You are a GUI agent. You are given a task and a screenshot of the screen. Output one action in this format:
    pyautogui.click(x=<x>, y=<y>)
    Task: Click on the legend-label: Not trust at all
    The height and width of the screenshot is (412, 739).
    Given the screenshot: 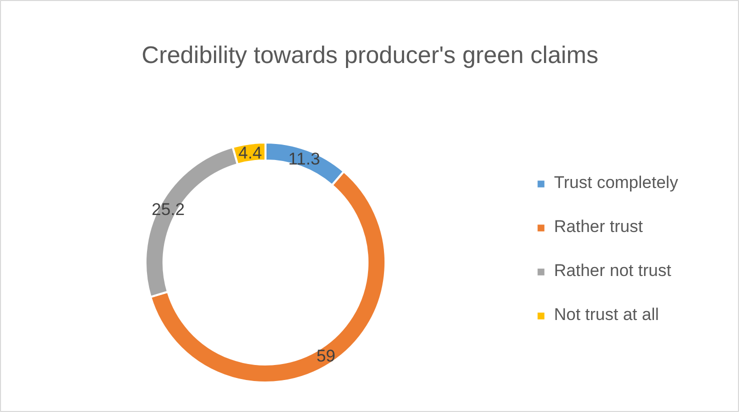 What is the action you would take?
    pyautogui.click(x=606, y=315)
    